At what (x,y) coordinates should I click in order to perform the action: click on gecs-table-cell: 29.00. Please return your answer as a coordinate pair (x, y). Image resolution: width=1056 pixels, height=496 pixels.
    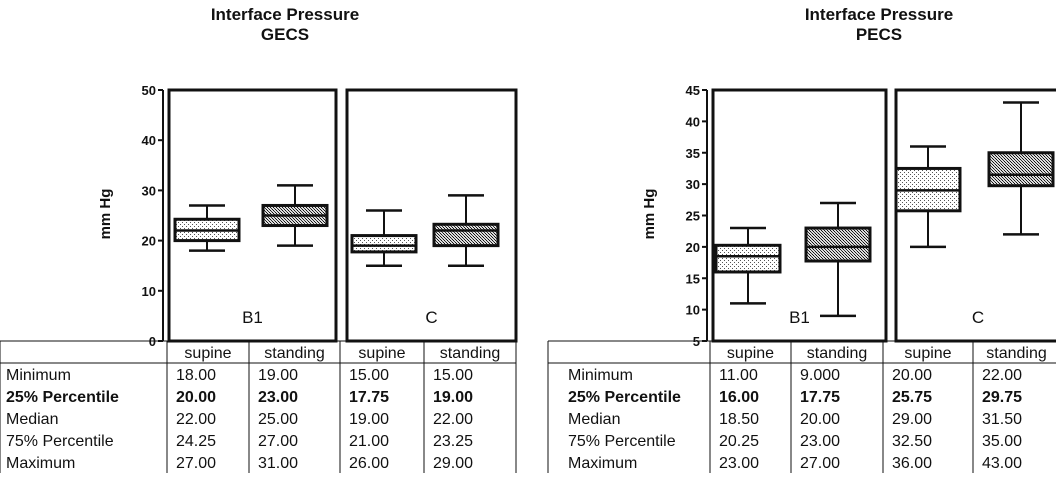
    Looking at the image, I should click on (453, 463).